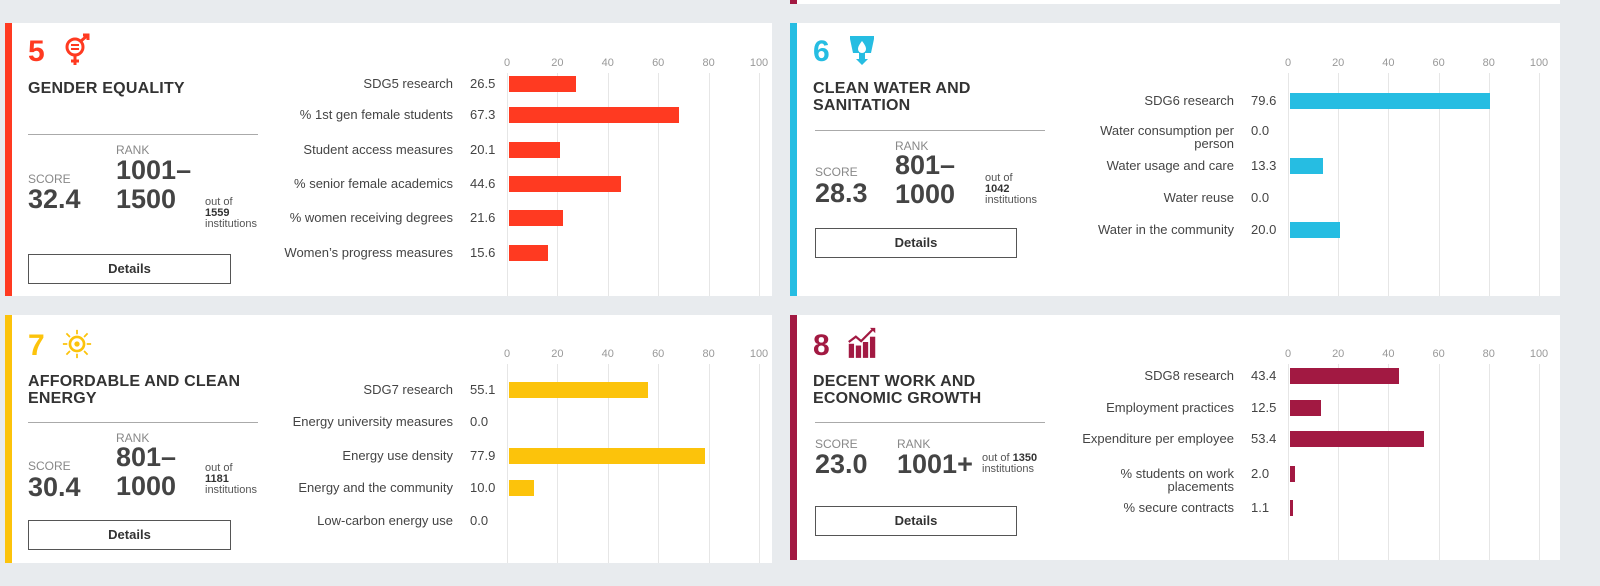 The width and height of the screenshot is (1600, 586). I want to click on bar-value-label: 2.0, so click(1260, 473).